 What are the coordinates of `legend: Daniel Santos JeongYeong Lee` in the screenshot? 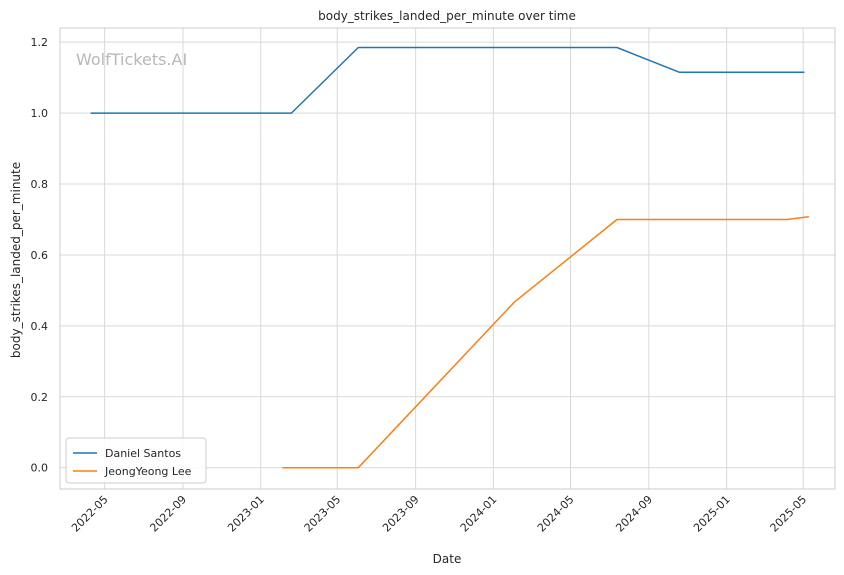 It's located at (136, 460).